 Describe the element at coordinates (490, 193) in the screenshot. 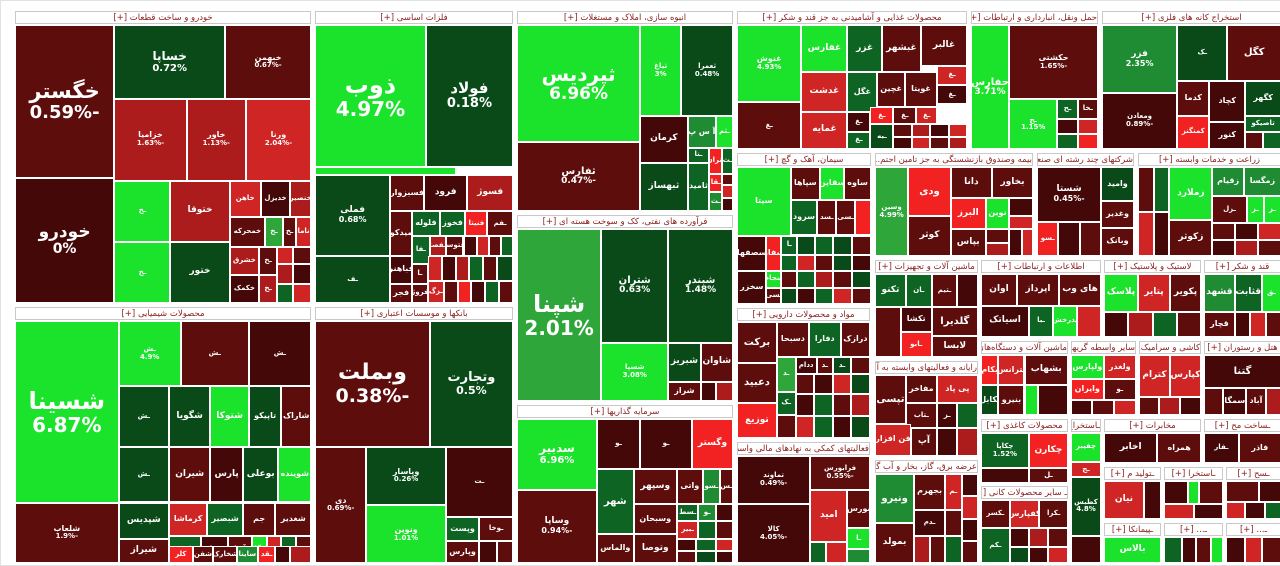

I see `treemap-cell-فسوژ: فسوژ` at that location.